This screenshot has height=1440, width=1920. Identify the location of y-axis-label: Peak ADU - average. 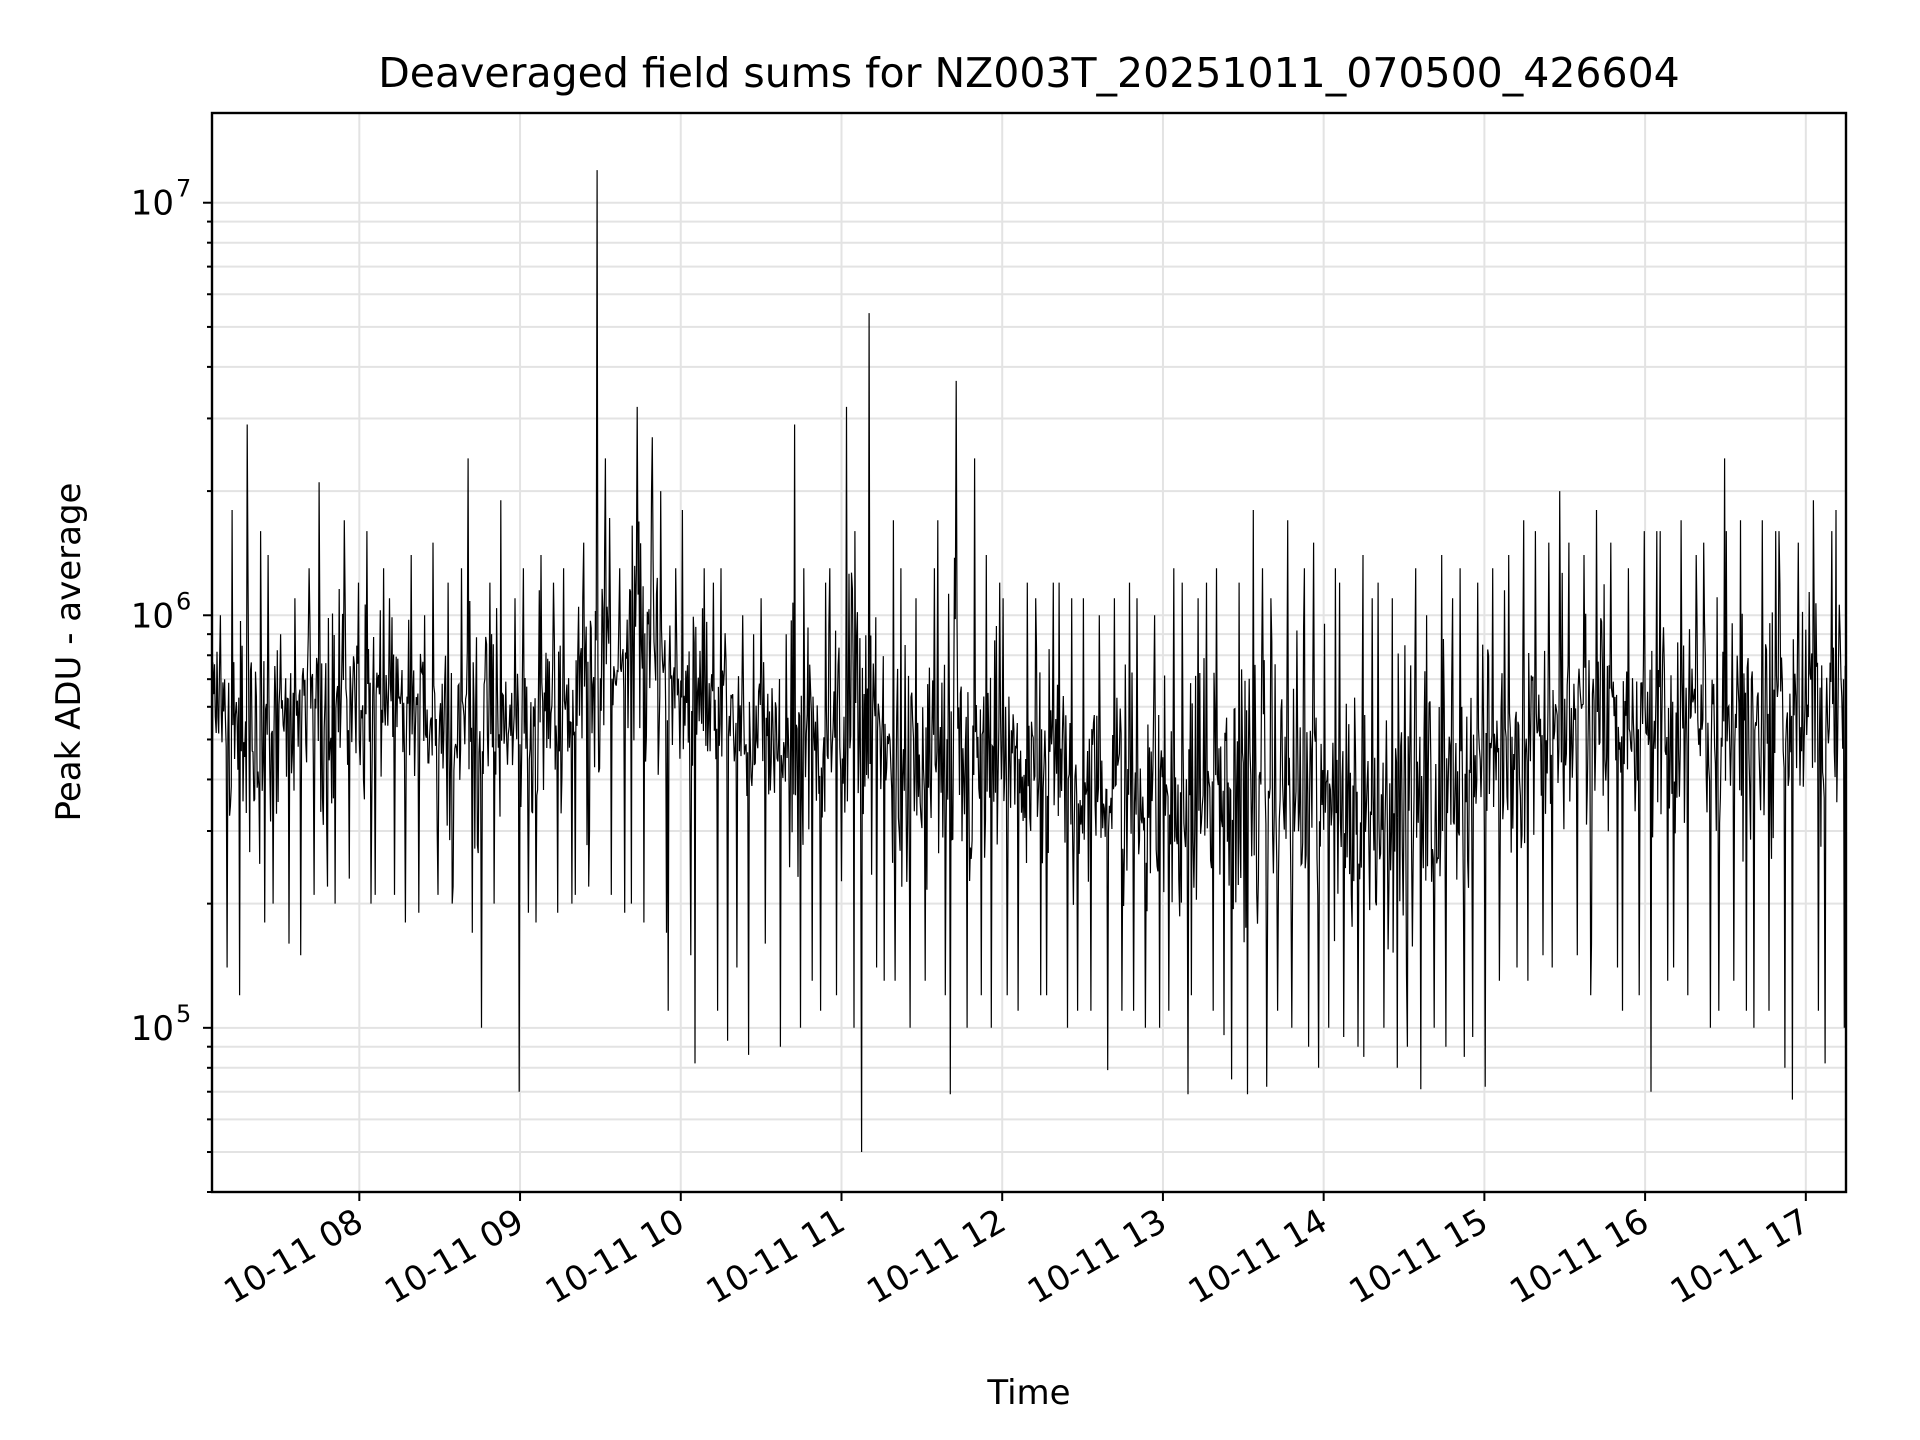
(69, 652).